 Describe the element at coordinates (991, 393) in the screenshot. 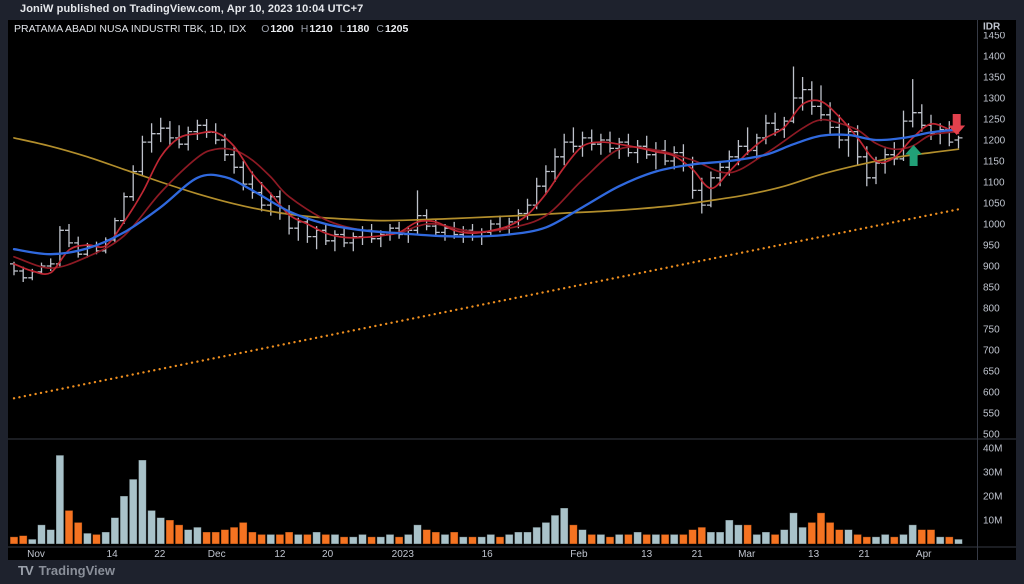

I see `svg-text: 600` at that location.